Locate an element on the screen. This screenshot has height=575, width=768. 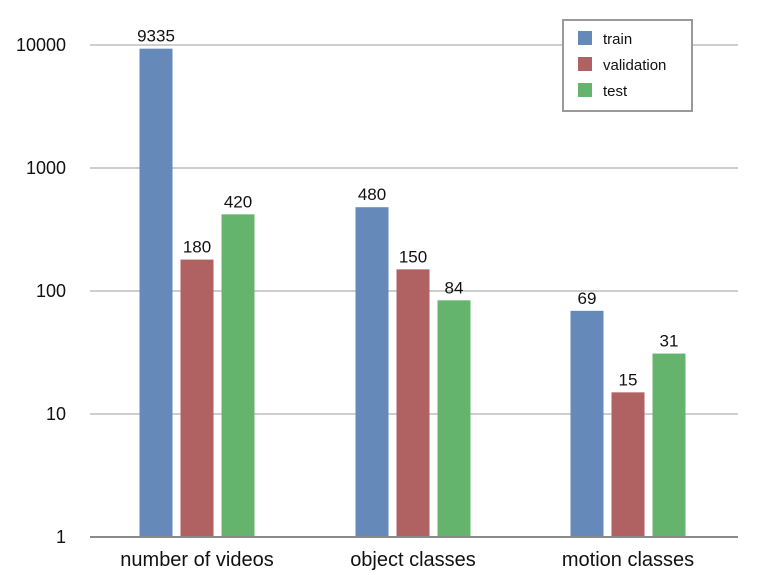
data-label: 180 is located at coordinates (197, 247).